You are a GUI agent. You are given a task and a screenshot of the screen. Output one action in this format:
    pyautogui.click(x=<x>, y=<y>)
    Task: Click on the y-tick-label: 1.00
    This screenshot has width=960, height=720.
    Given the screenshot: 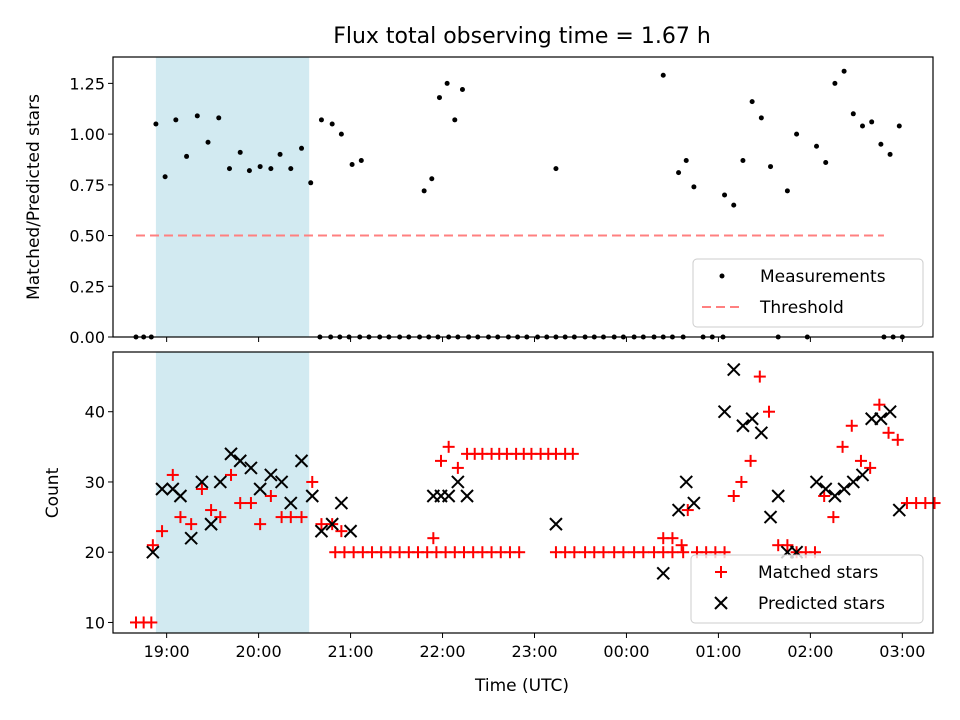 What is the action you would take?
    pyautogui.click(x=87, y=134)
    